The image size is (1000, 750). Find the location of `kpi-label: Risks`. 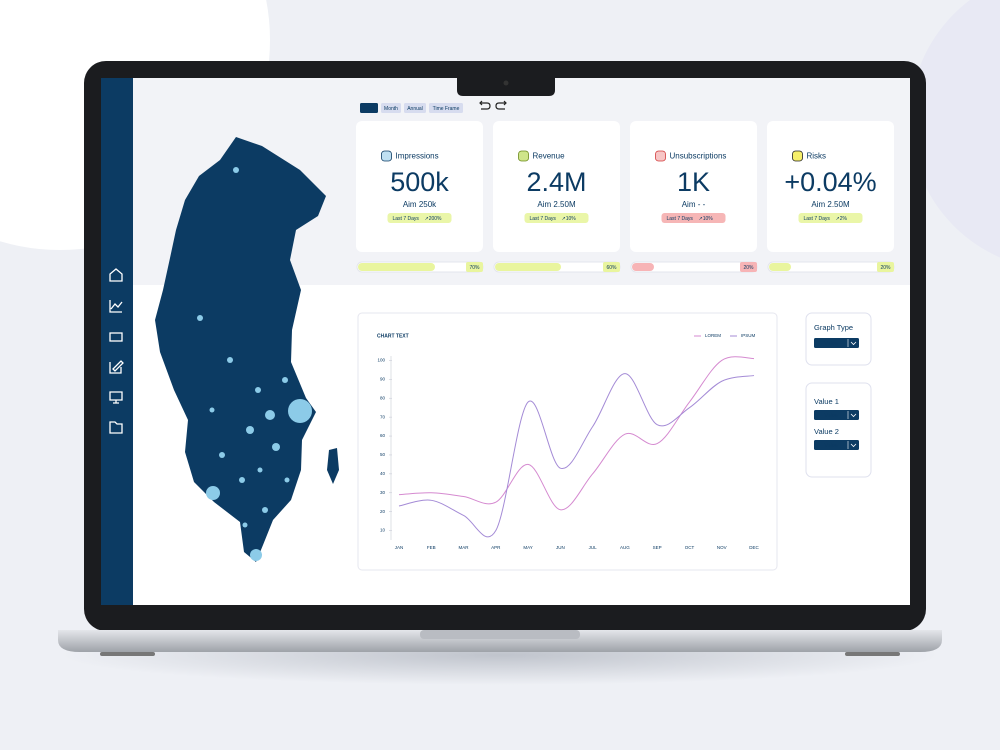

kpi-label: Risks is located at coordinates (817, 156).